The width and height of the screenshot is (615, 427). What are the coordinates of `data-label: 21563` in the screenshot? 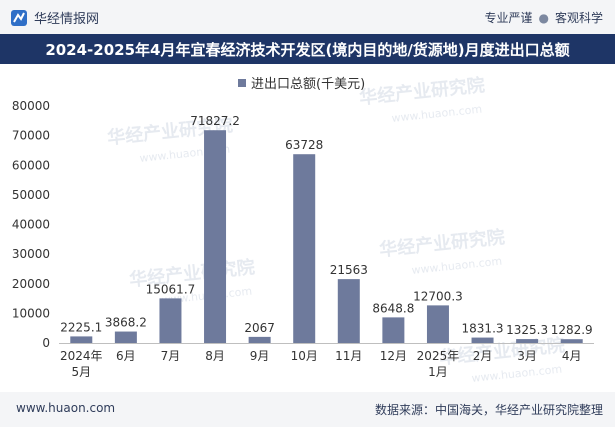 It's located at (349, 270).